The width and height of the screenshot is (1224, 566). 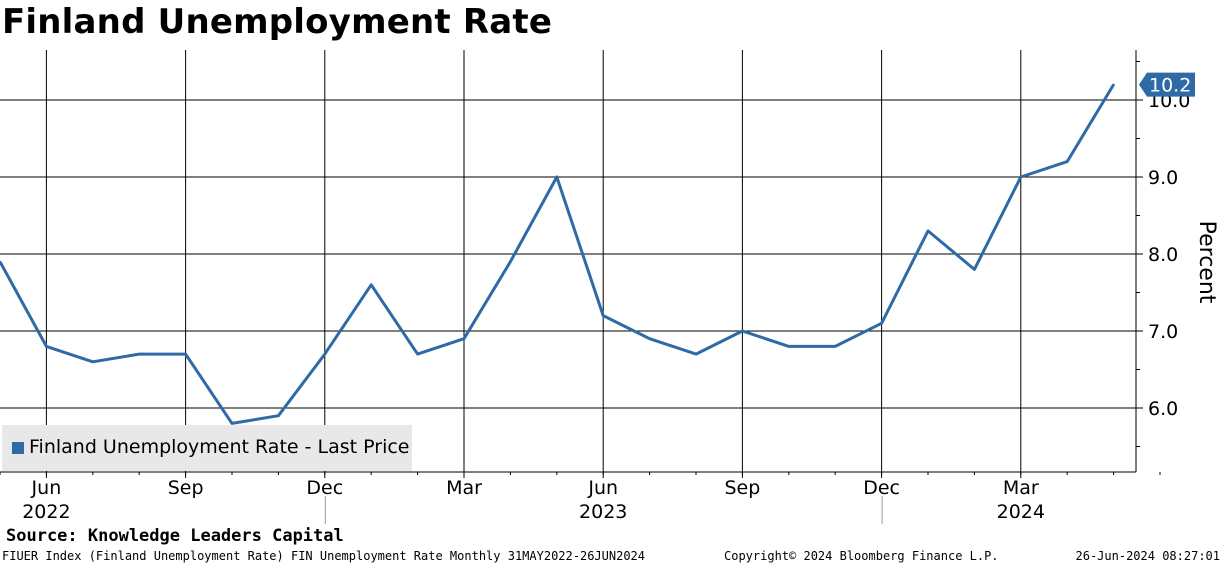 I want to click on y-tick-label: 6.0, so click(x=1163, y=409).